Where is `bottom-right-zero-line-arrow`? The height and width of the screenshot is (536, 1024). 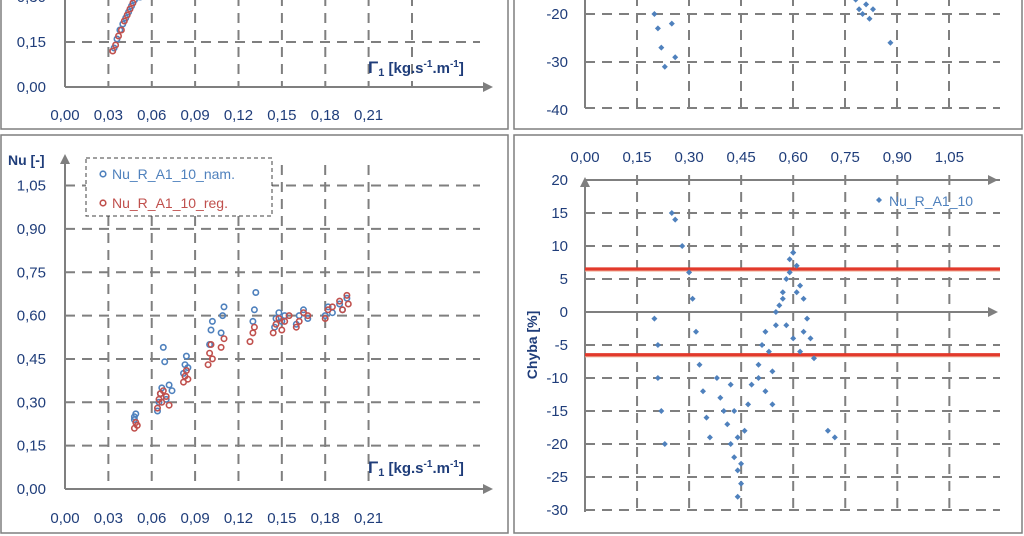
bottom-right-zero-line-arrow is located at coordinates (993, 312).